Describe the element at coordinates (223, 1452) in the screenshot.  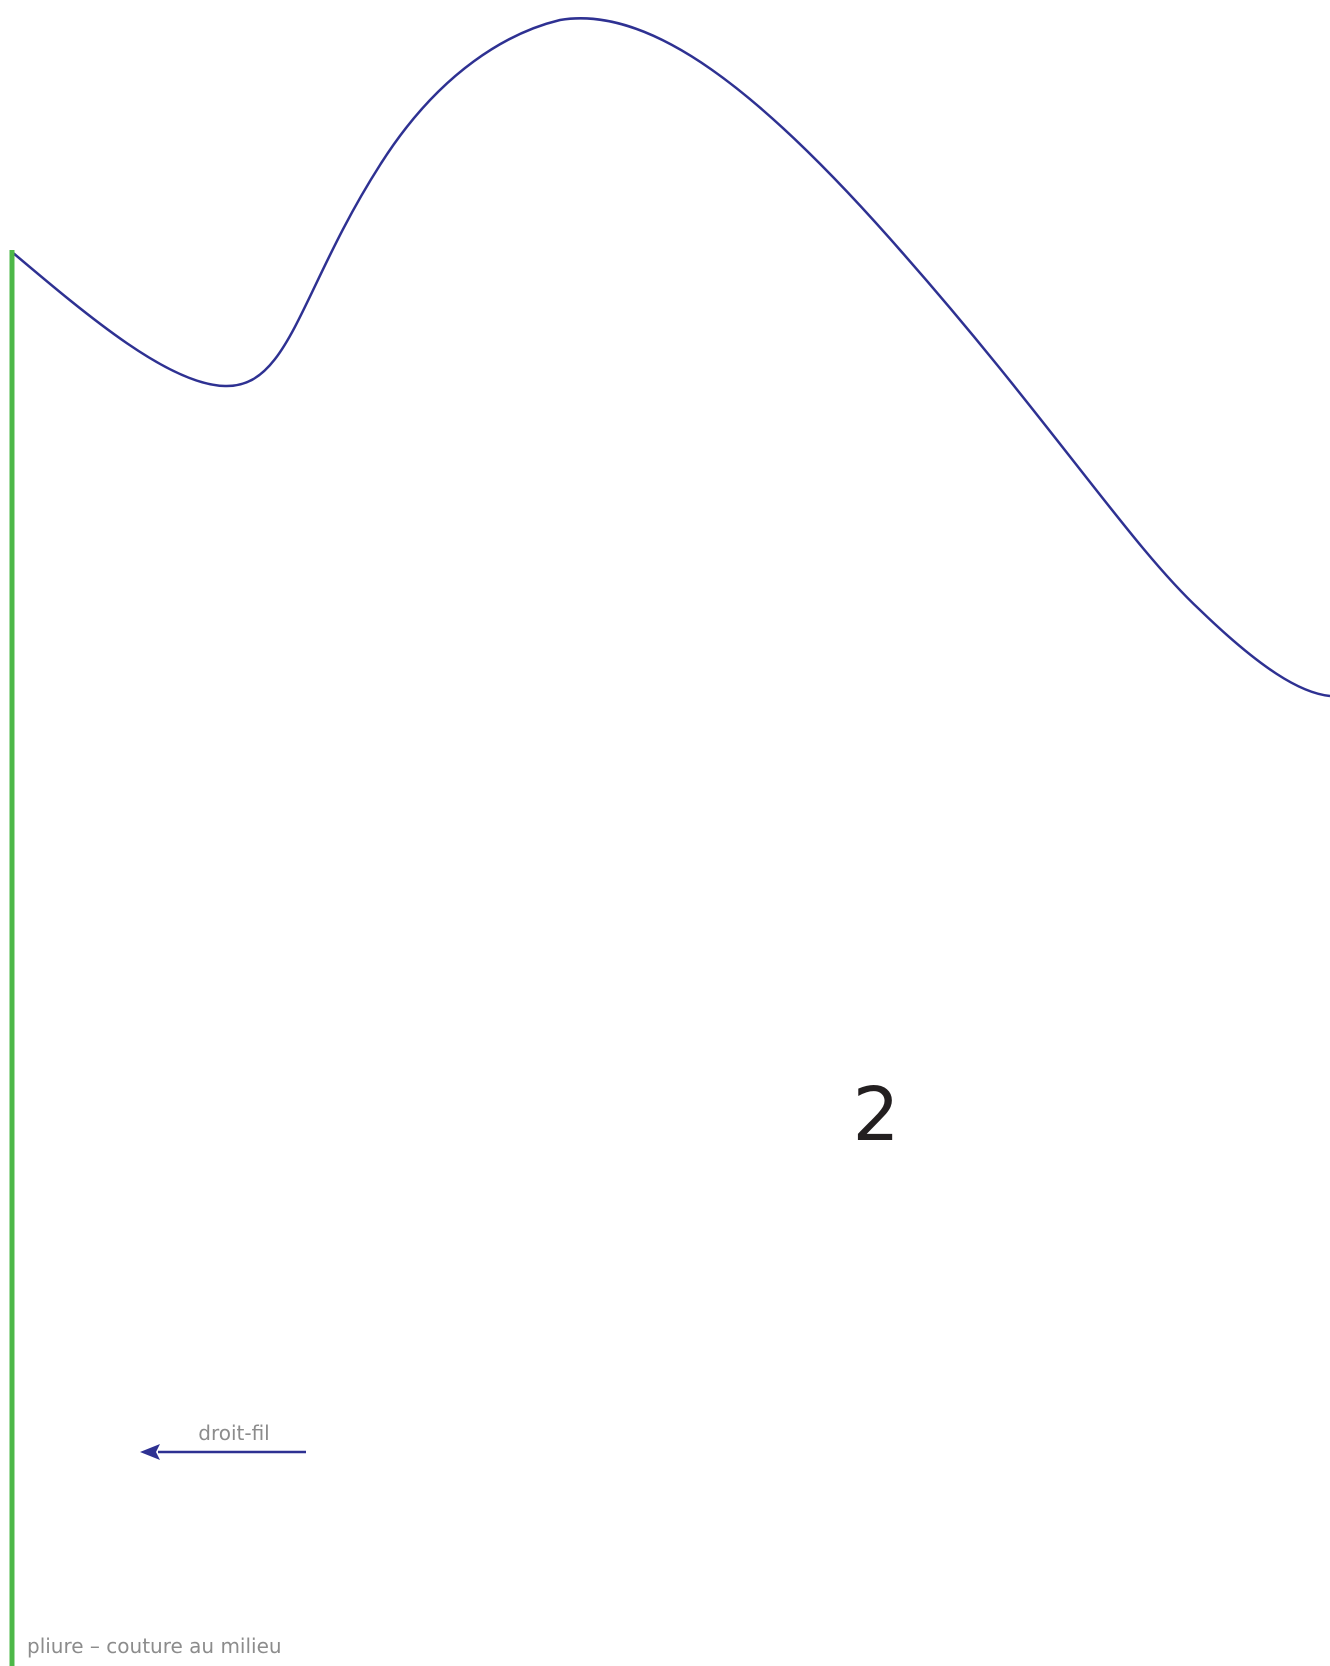
I see `grainline-arrow` at that location.